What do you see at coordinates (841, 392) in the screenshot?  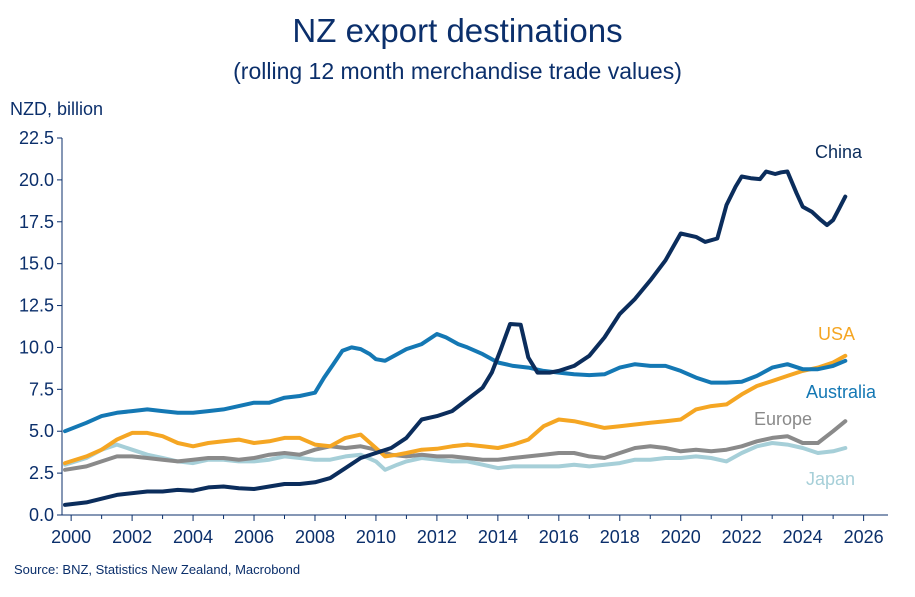 I see `series-label-australia: Australia` at bounding box center [841, 392].